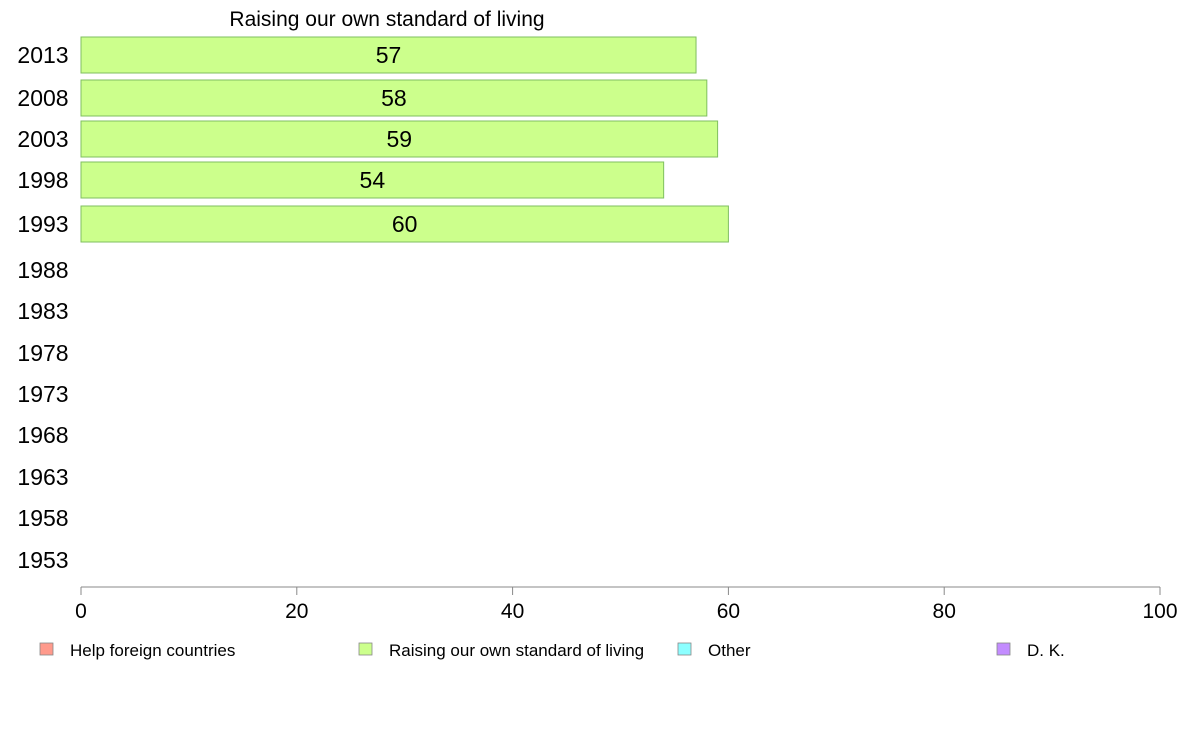 The image size is (1188, 736). I want to click on y-tick-label: 1958, so click(42, 518).